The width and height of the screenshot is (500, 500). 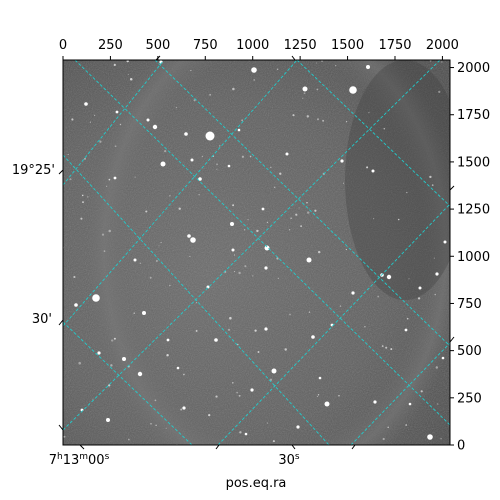 I want to click on x-tick-label: 1750, so click(x=394, y=45).